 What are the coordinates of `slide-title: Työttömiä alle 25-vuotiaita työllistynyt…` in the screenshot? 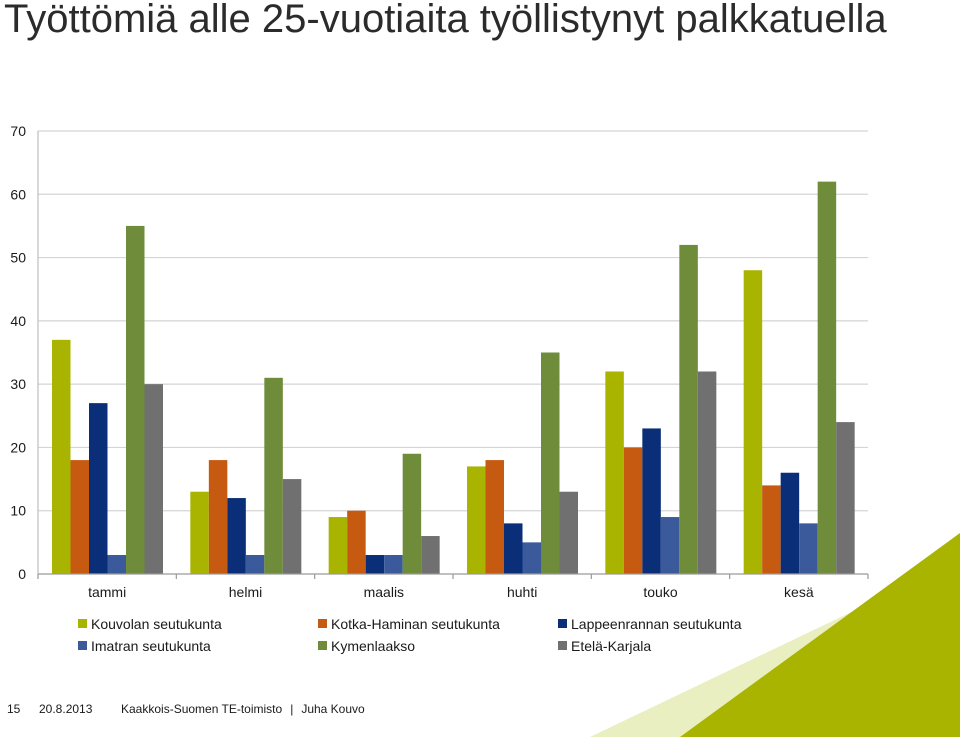 It's located at (445, 20).